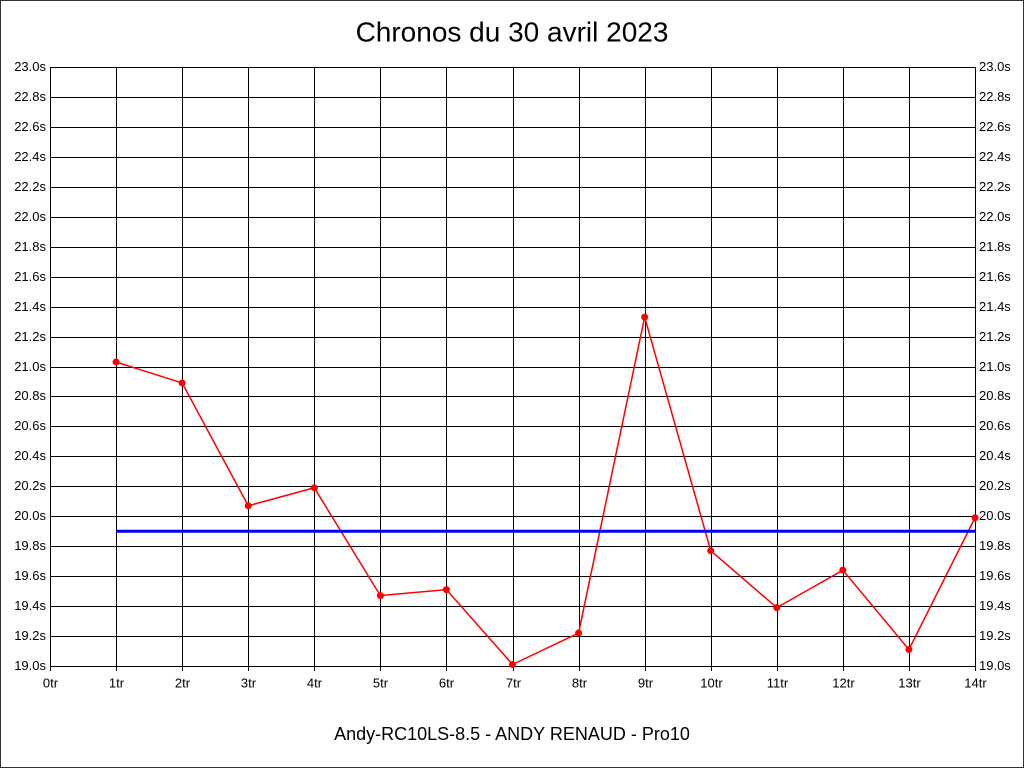 This screenshot has width=1024, height=768. I want to click on y-tick-label: 22.4s, so click(30, 156).